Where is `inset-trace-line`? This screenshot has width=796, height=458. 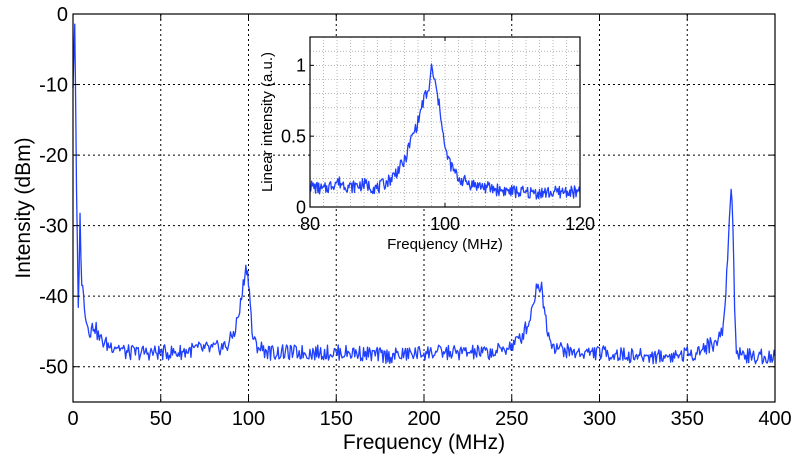 inset-trace-line is located at coordinates (445, 131).